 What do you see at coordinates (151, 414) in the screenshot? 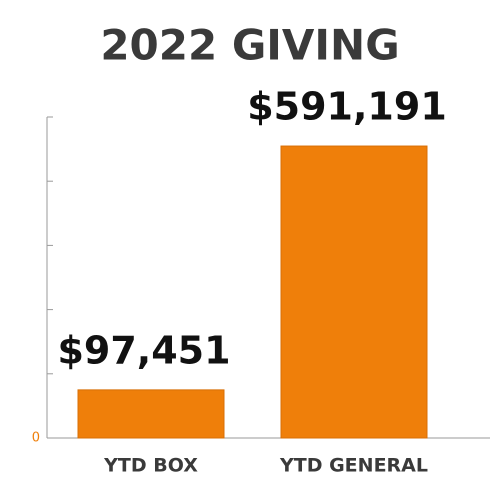
I see `bar` at bounding box center [151, 414].